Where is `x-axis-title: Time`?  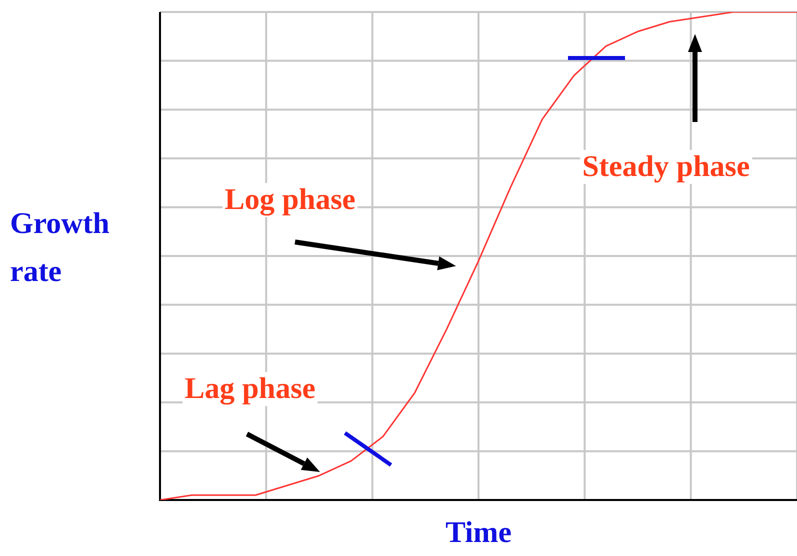 x-axis-title: Time is located at coordinates (478, 533).